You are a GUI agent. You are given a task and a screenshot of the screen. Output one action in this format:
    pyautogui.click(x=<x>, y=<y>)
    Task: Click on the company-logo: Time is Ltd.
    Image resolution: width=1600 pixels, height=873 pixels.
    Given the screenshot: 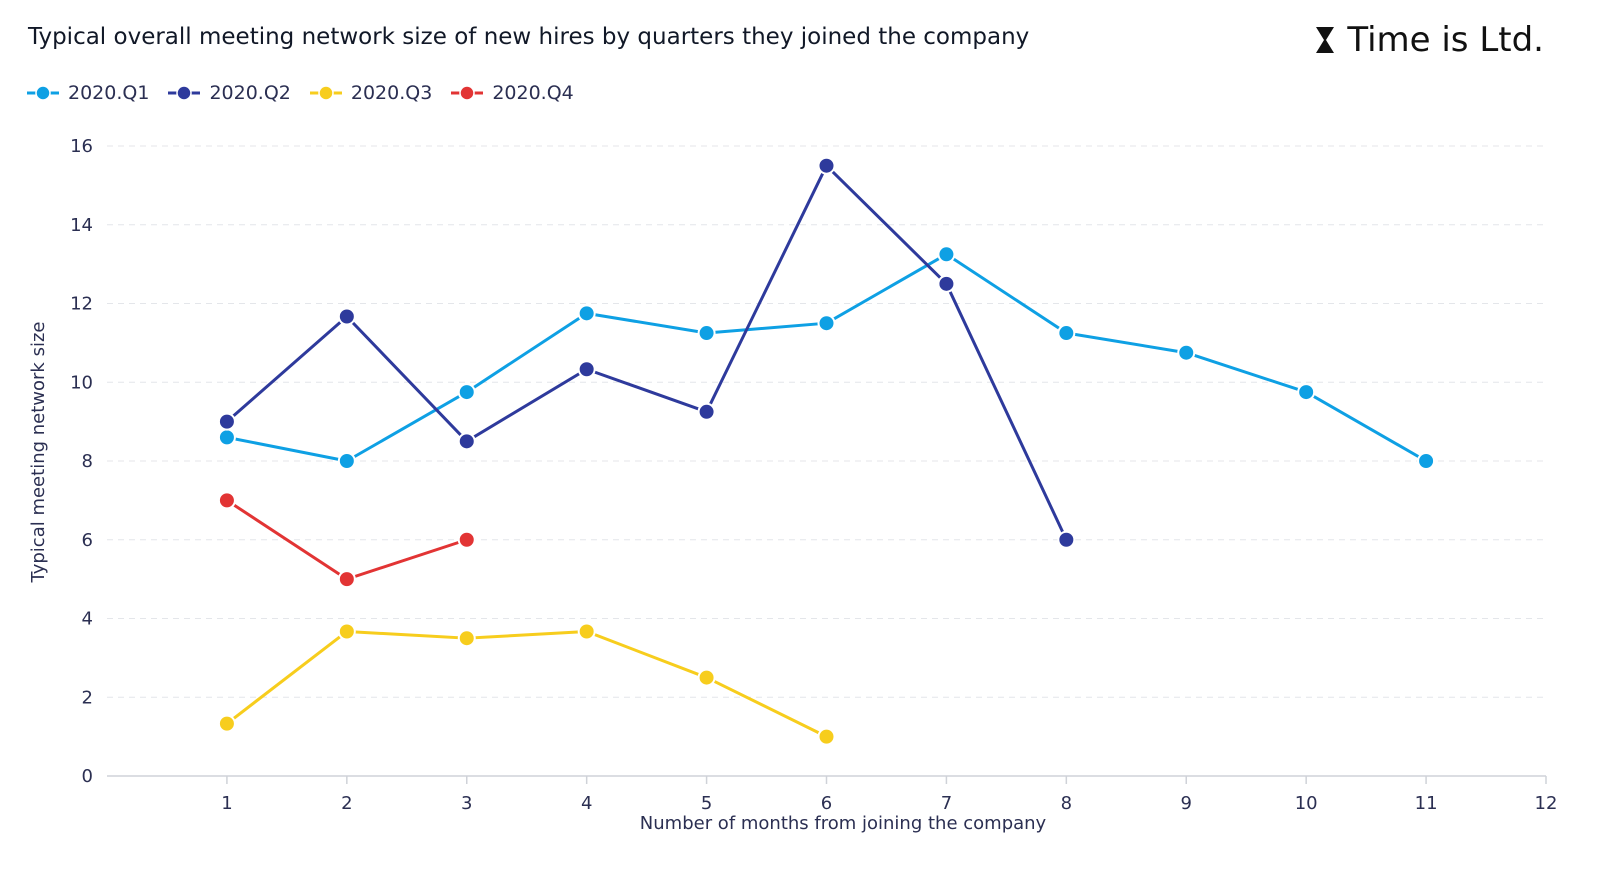 What is the action you would take?
    pyautogui.click(x=1429, y=40)
    